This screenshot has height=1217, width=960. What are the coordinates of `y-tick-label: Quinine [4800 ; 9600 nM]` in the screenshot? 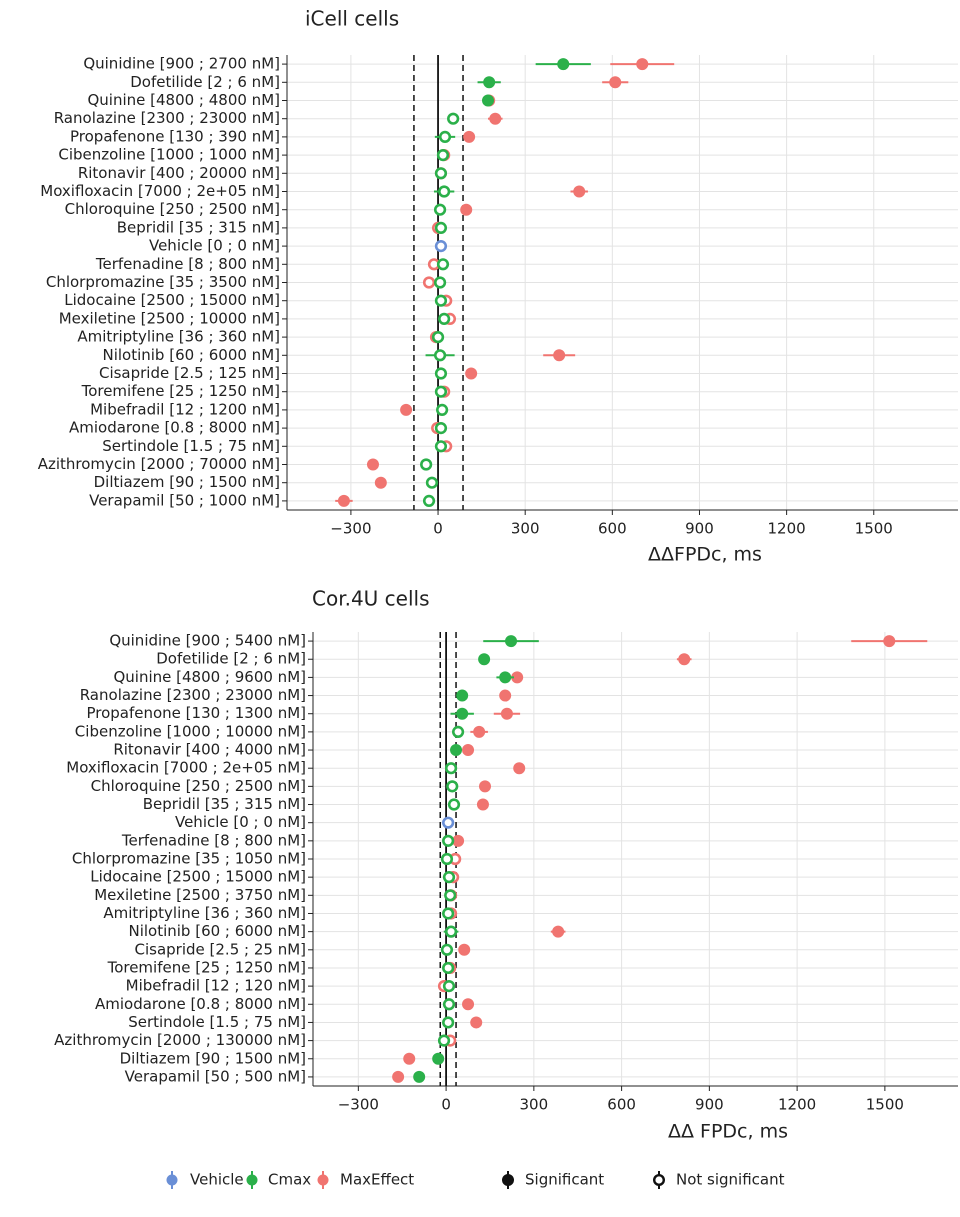 It's located at (209, 677).